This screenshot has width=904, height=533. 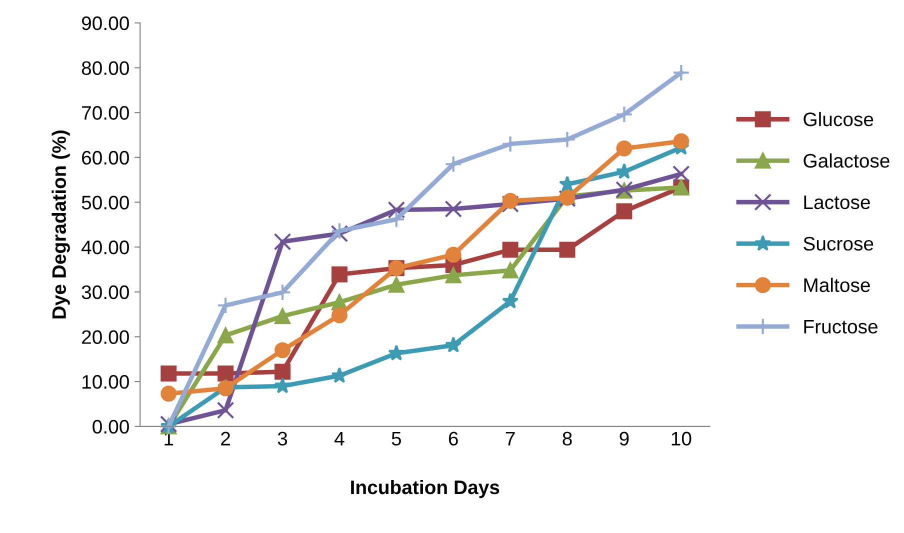 What do you see at coordinates (105, 203) in the screenshot?
I see `y-tick-label: 50.00` at bounding box center [105, 203].